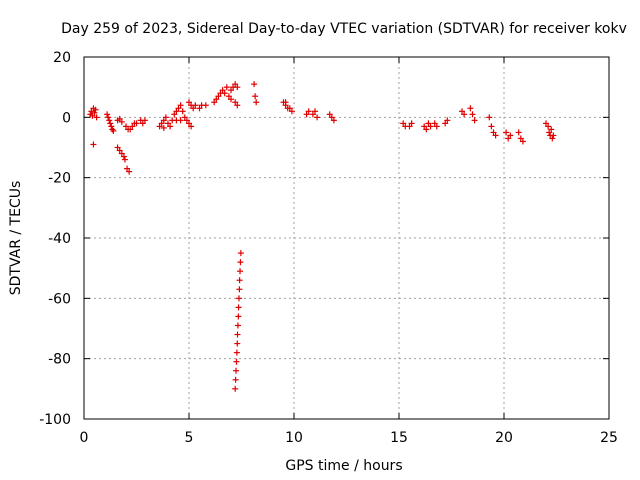  I want to click on y-tick-label: -40, so click(59, 239).